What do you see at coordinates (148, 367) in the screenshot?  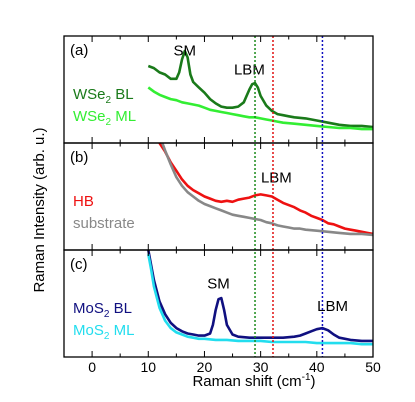 I see `x-tick-label: 10` at bounding box center [148, 367].